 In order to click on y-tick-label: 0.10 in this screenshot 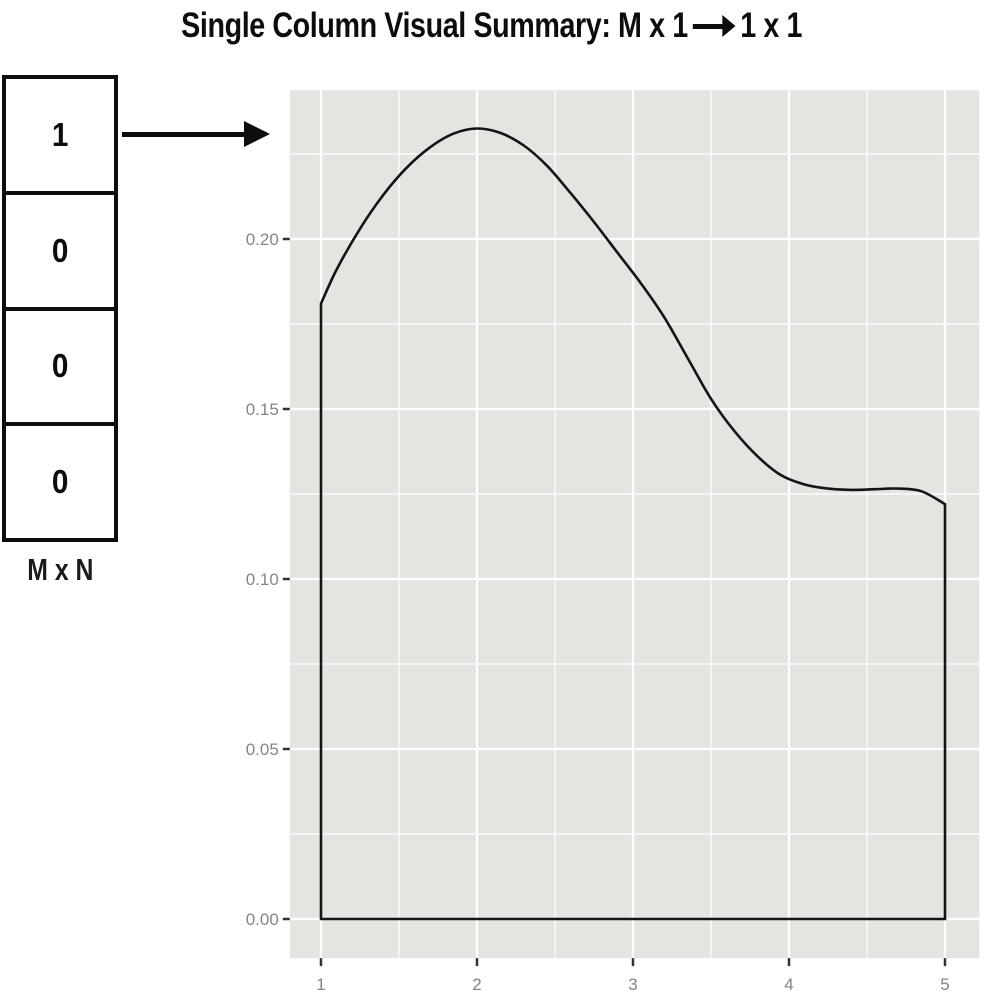, I will do `click(262, 579)`.